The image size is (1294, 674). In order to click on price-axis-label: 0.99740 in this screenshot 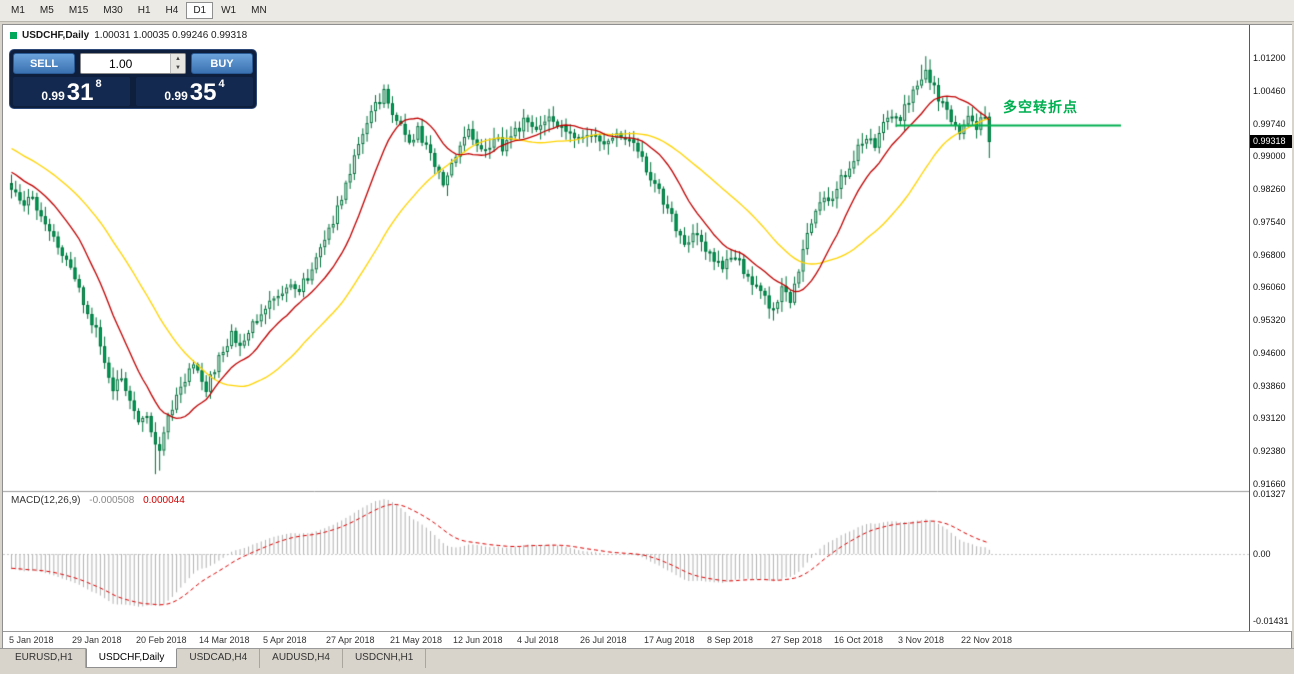, I will do `click(1269, 124)`.